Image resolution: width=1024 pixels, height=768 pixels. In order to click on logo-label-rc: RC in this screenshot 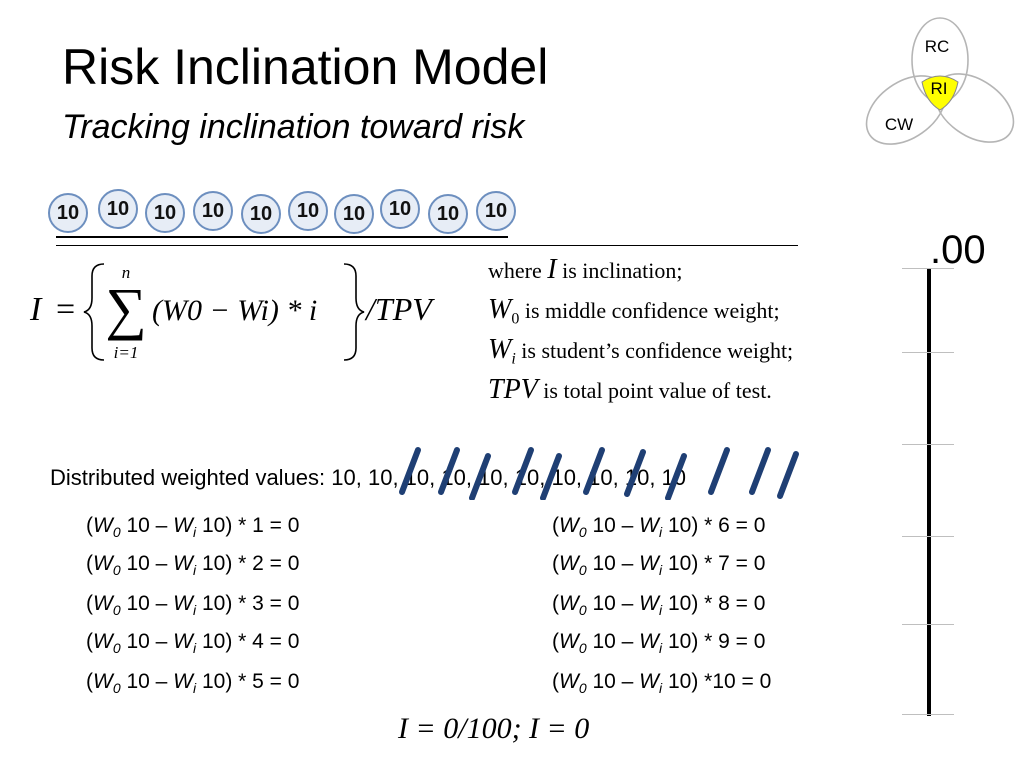, I will do `click(937, 46)`.